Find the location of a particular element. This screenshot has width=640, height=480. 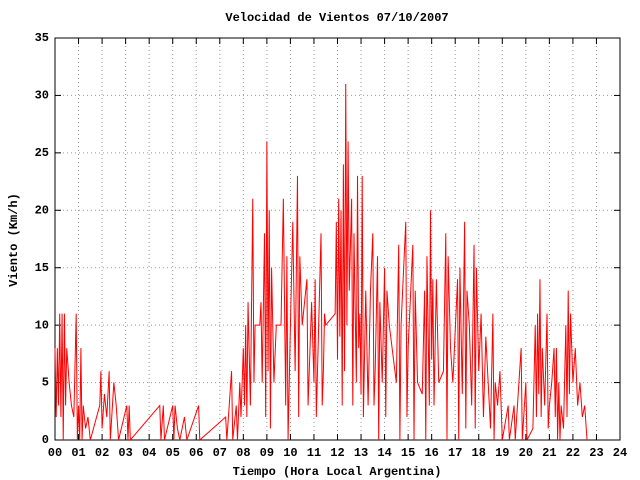

y-tick-label: 35 is located at coordinates (42, 38).